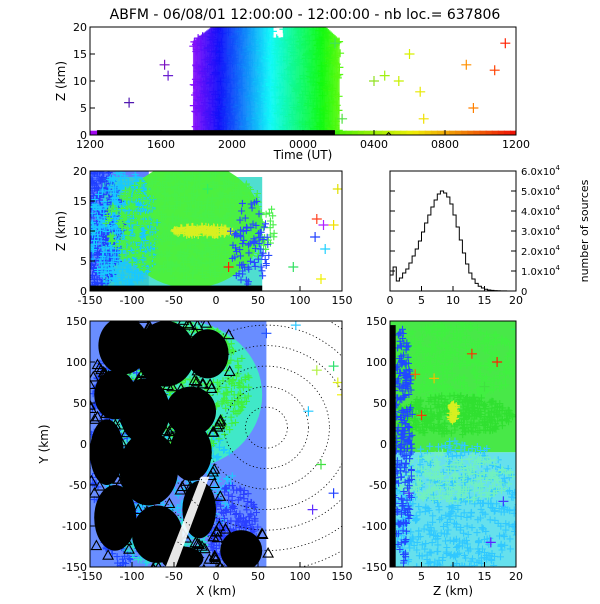  I want to click on histogram-frame, so click(453, 231).